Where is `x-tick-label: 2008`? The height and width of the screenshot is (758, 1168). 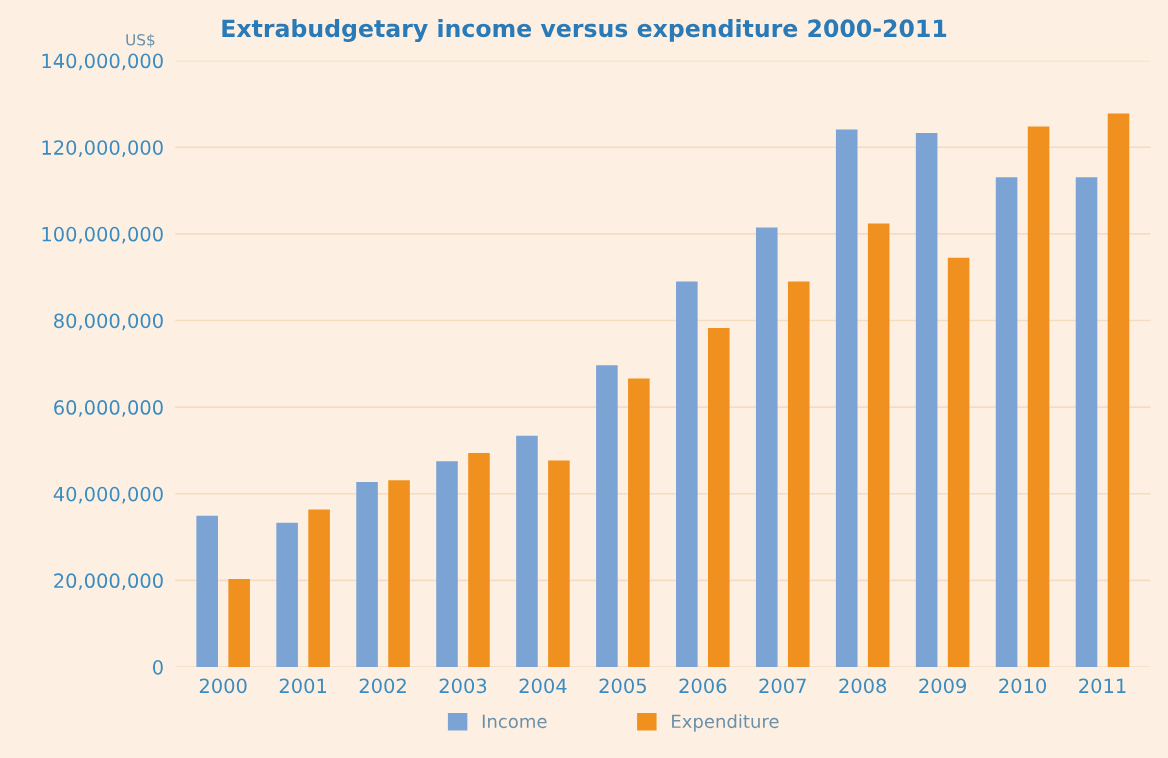
x-tick-label: 2008 is located at coordinates (863, 686).